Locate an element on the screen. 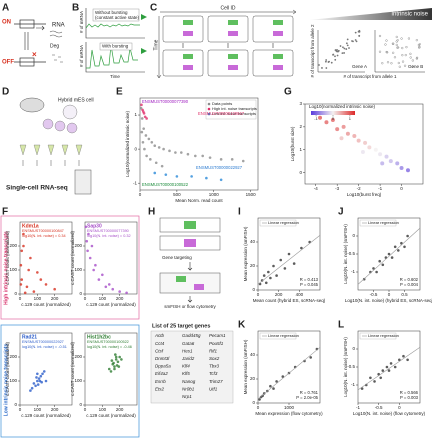  y-tick-label: -0.5 is located at coordinates (351, 366).